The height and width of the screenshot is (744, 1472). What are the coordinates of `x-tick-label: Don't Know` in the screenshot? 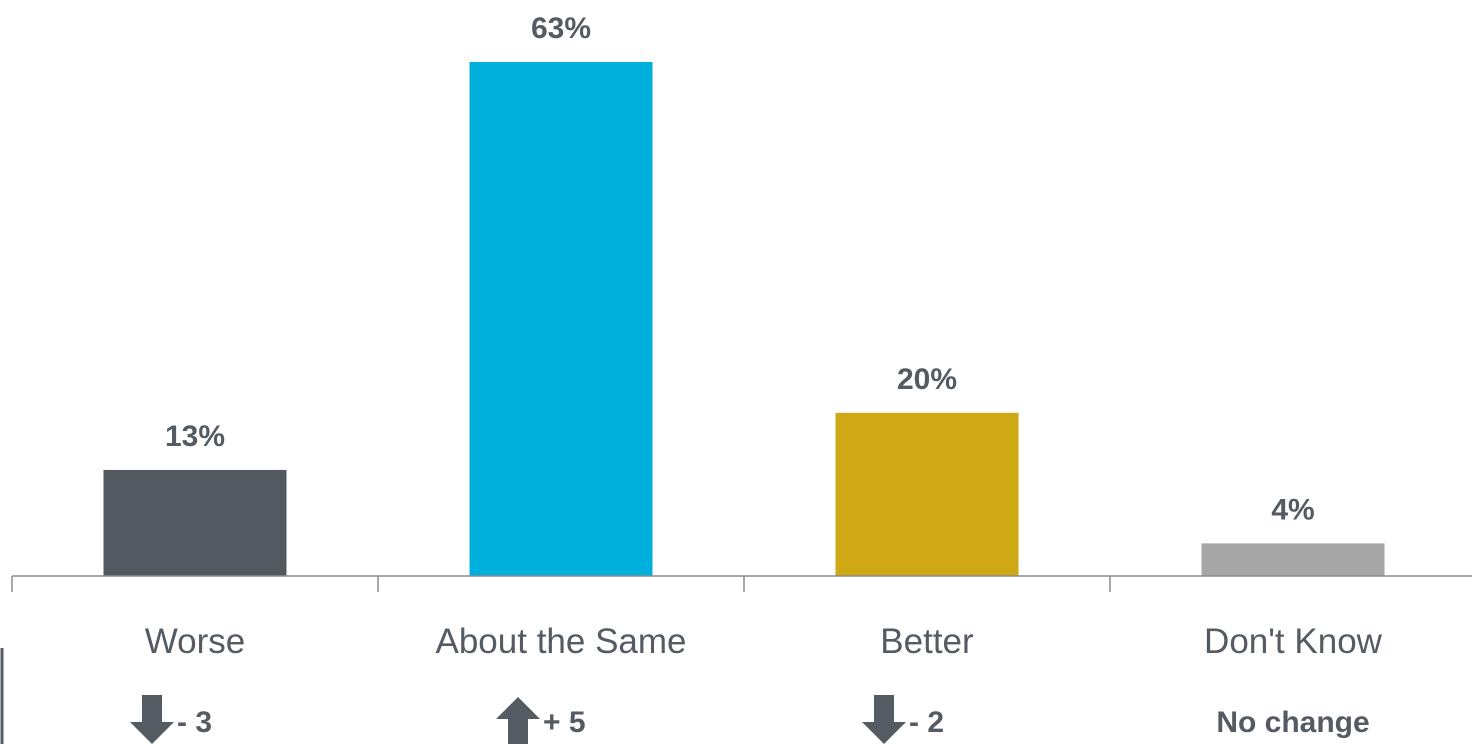 It's located at (1293, 641).